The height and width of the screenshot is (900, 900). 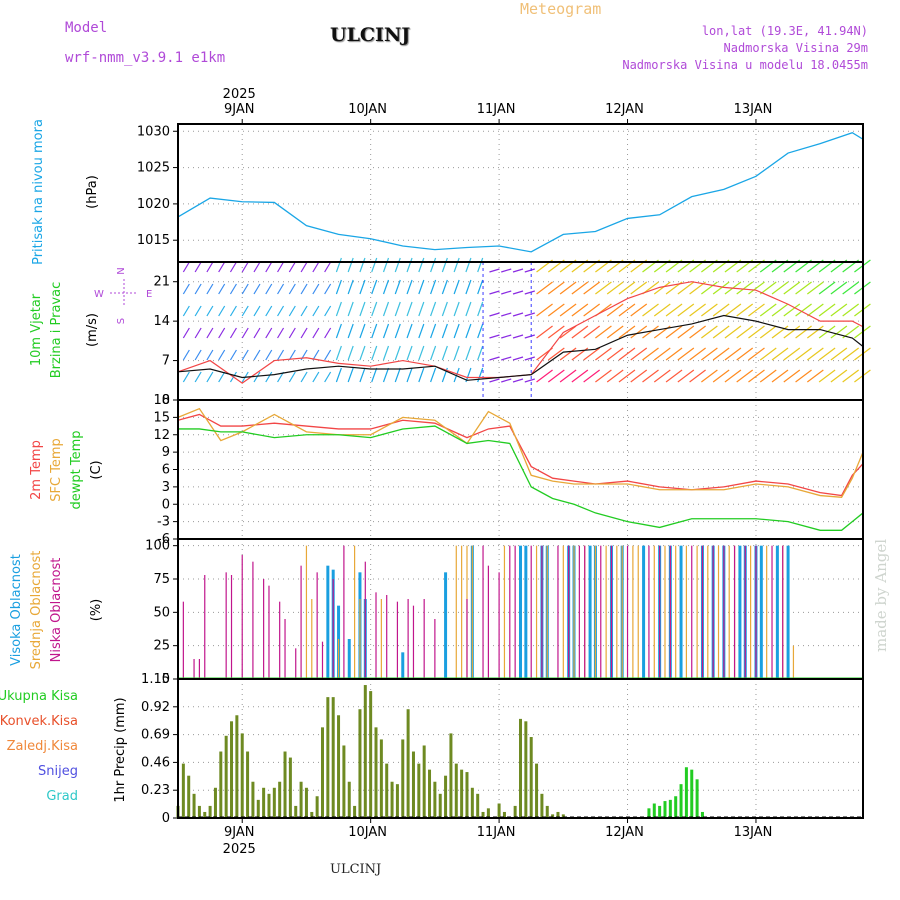 I want to click on y-tick-label: 100, so click(x=157, y=546).